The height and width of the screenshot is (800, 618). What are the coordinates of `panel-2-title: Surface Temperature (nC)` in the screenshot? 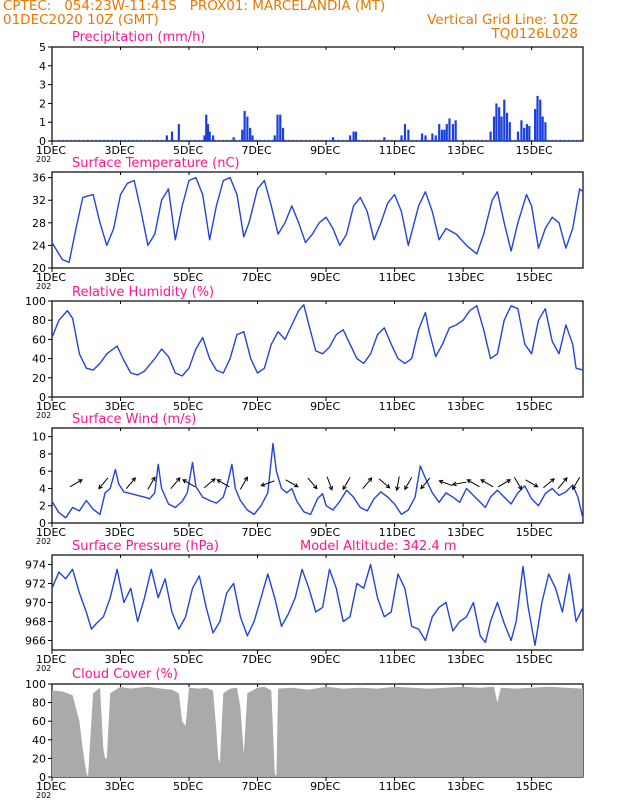 It's located at (156, 163).